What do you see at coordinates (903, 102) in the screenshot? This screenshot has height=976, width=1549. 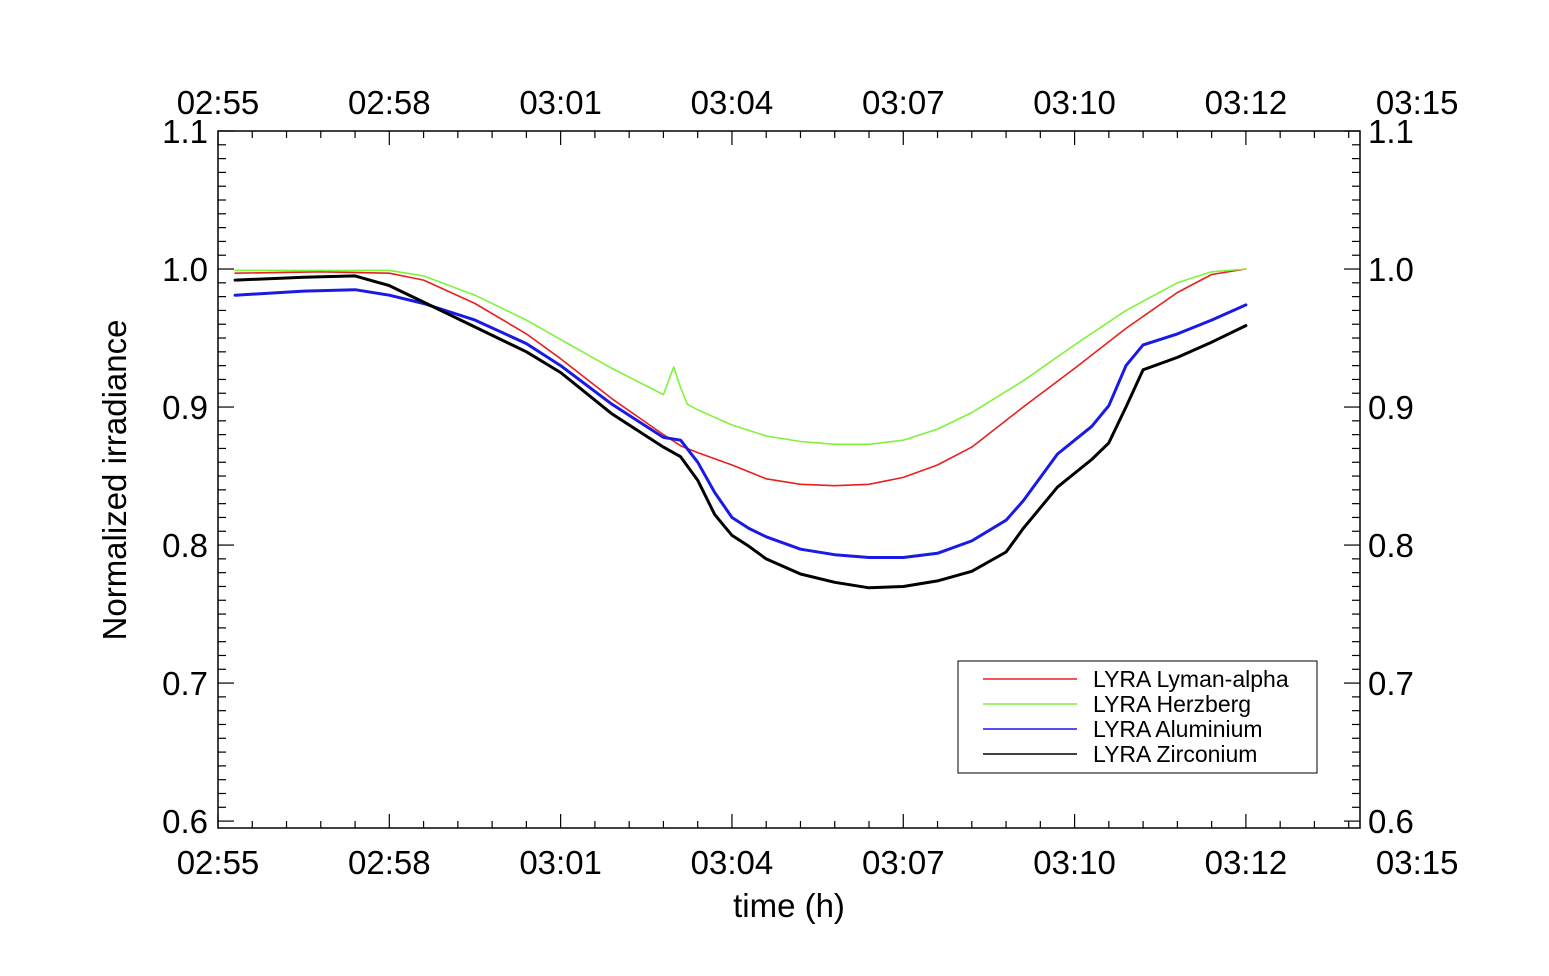 I see `x-tick-label-top: 03:07` at bounding box center [903, 102].